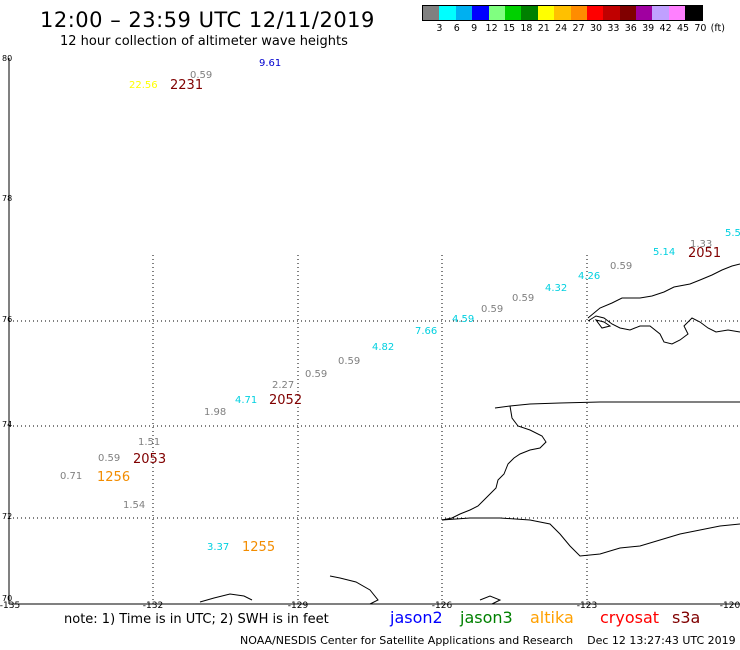 Image resolution: width=740 pixels, height=650 pixels. Describe the element at coordinates (207, 20) in the screenshot. I see `page-title: 12:00 – 23:59 UTC 12/11/2019` at that location.